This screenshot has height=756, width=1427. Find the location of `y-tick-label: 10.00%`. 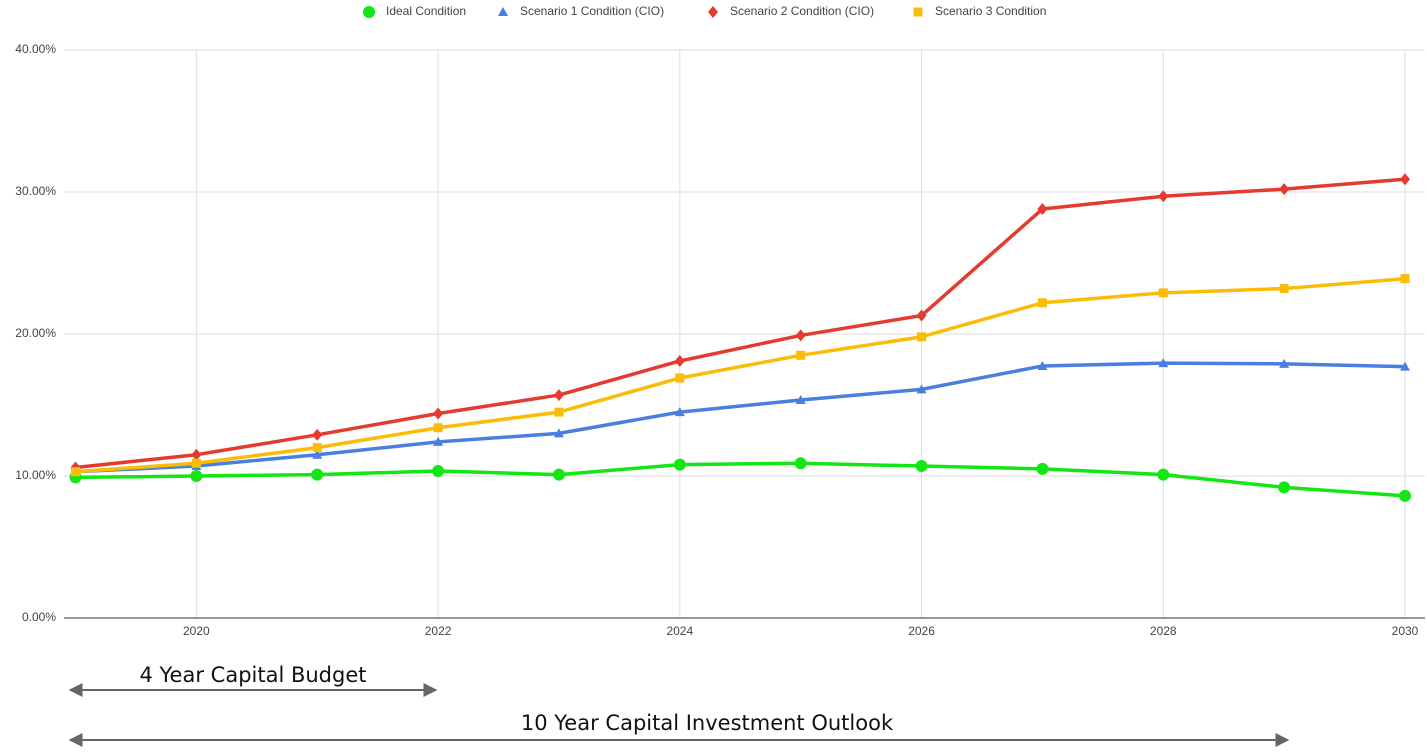

y-tick-label: 10.00% is located at coordinates (35, 475).